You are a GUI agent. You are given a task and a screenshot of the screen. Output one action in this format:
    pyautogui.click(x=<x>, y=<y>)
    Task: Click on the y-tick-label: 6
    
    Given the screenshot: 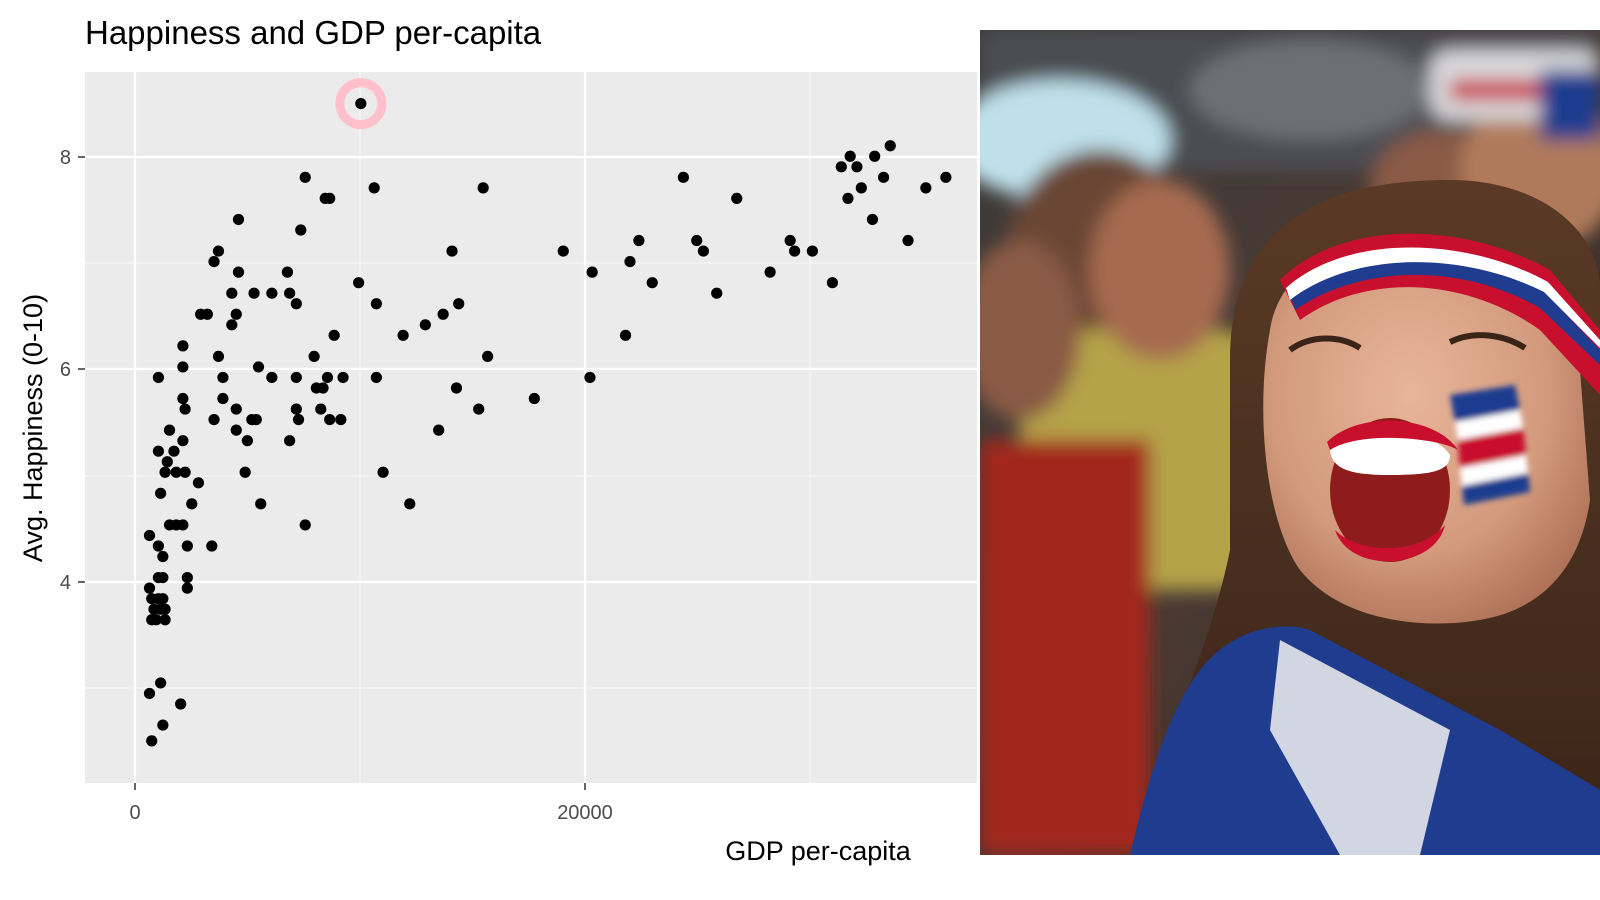 What is the action you would take?
    pyautogui.click(x=65, y=370)
    